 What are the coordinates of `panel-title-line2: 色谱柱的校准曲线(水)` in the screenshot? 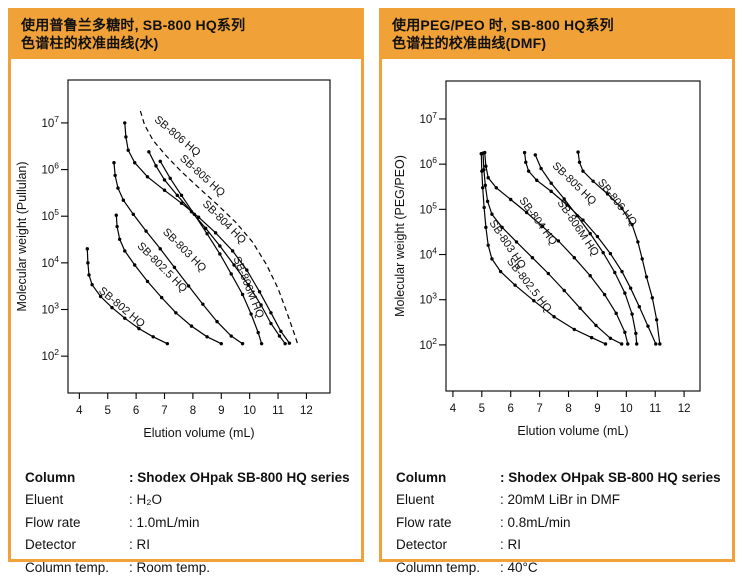 It's located at (90, 43).